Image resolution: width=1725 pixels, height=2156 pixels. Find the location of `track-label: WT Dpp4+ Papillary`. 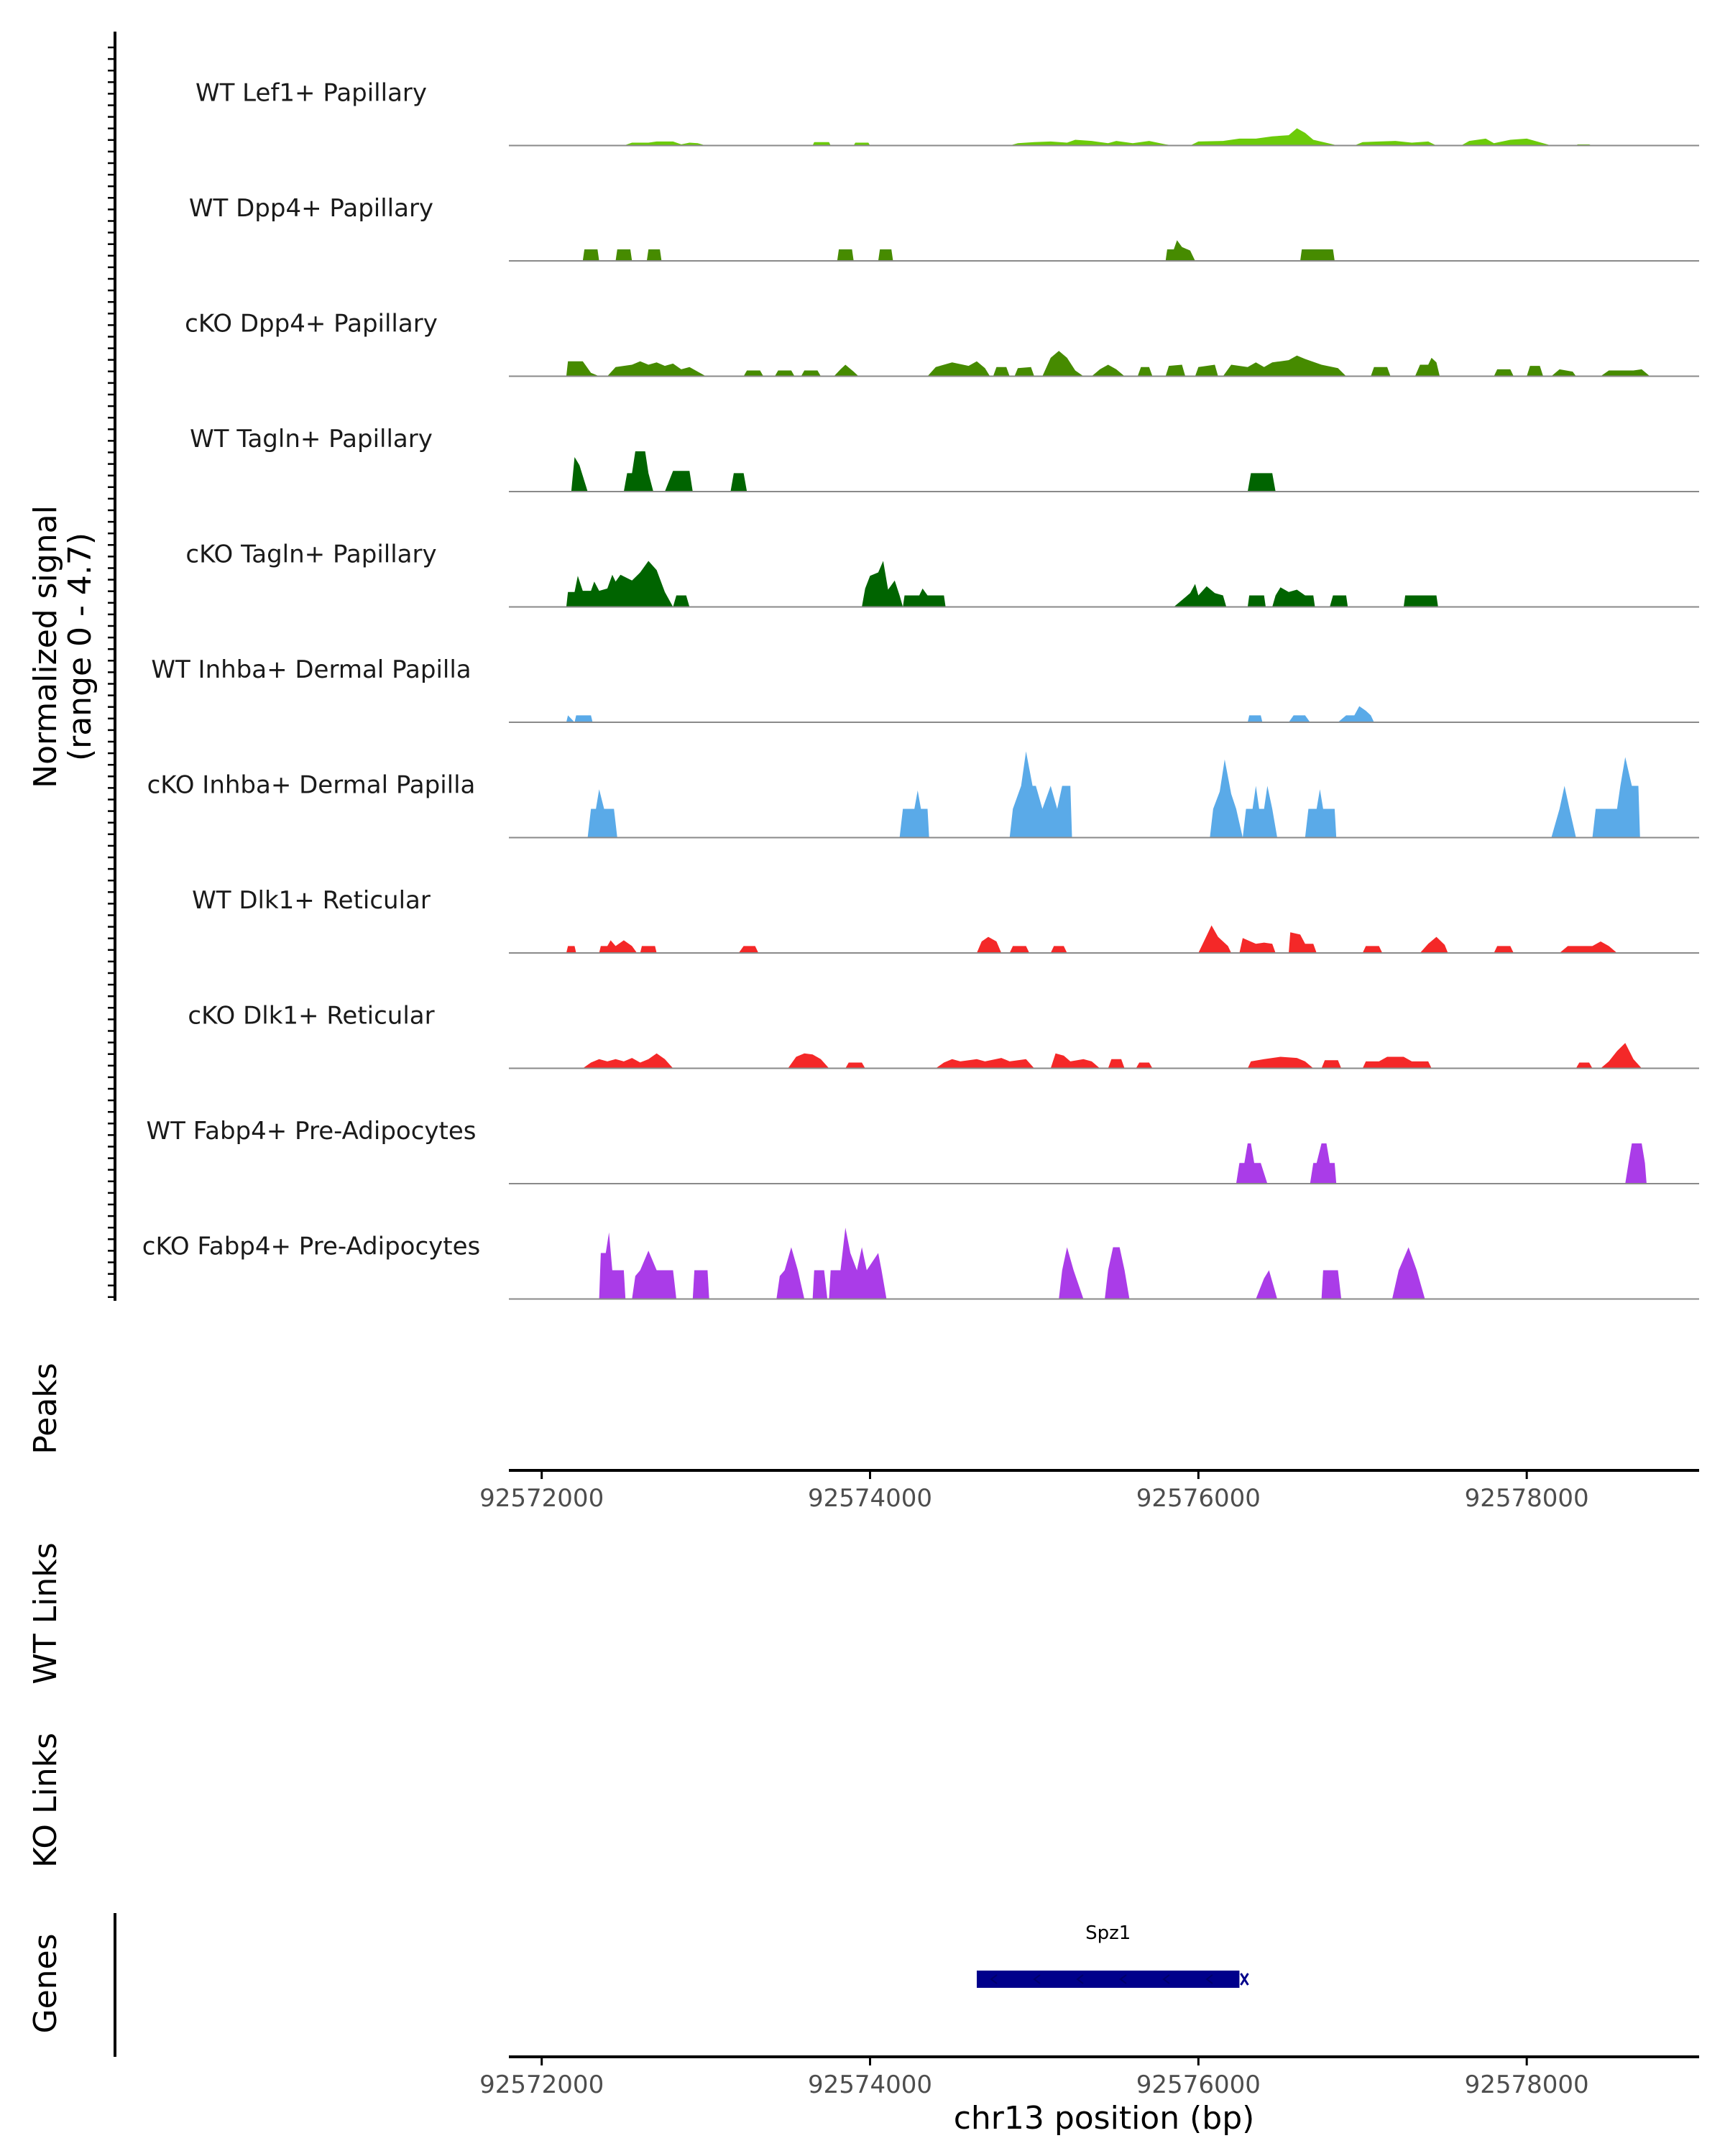

track-label: WT Dpp4+ Papillary is located at coordinates (311, 209).